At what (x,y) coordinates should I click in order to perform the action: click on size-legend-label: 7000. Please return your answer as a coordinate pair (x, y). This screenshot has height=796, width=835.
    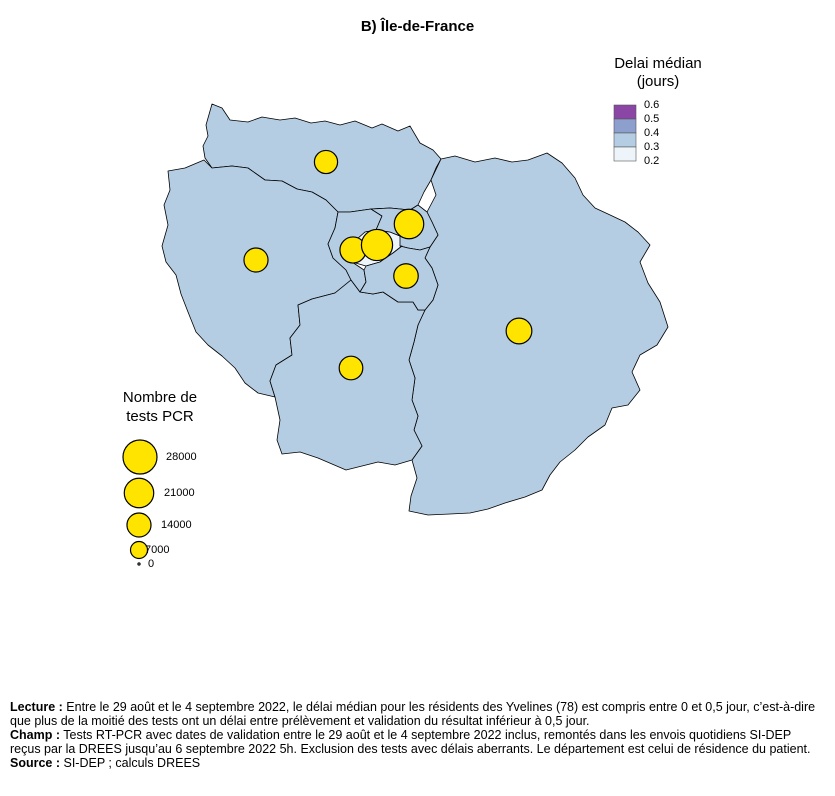
    Looking at the image, I should click on (157, 550).